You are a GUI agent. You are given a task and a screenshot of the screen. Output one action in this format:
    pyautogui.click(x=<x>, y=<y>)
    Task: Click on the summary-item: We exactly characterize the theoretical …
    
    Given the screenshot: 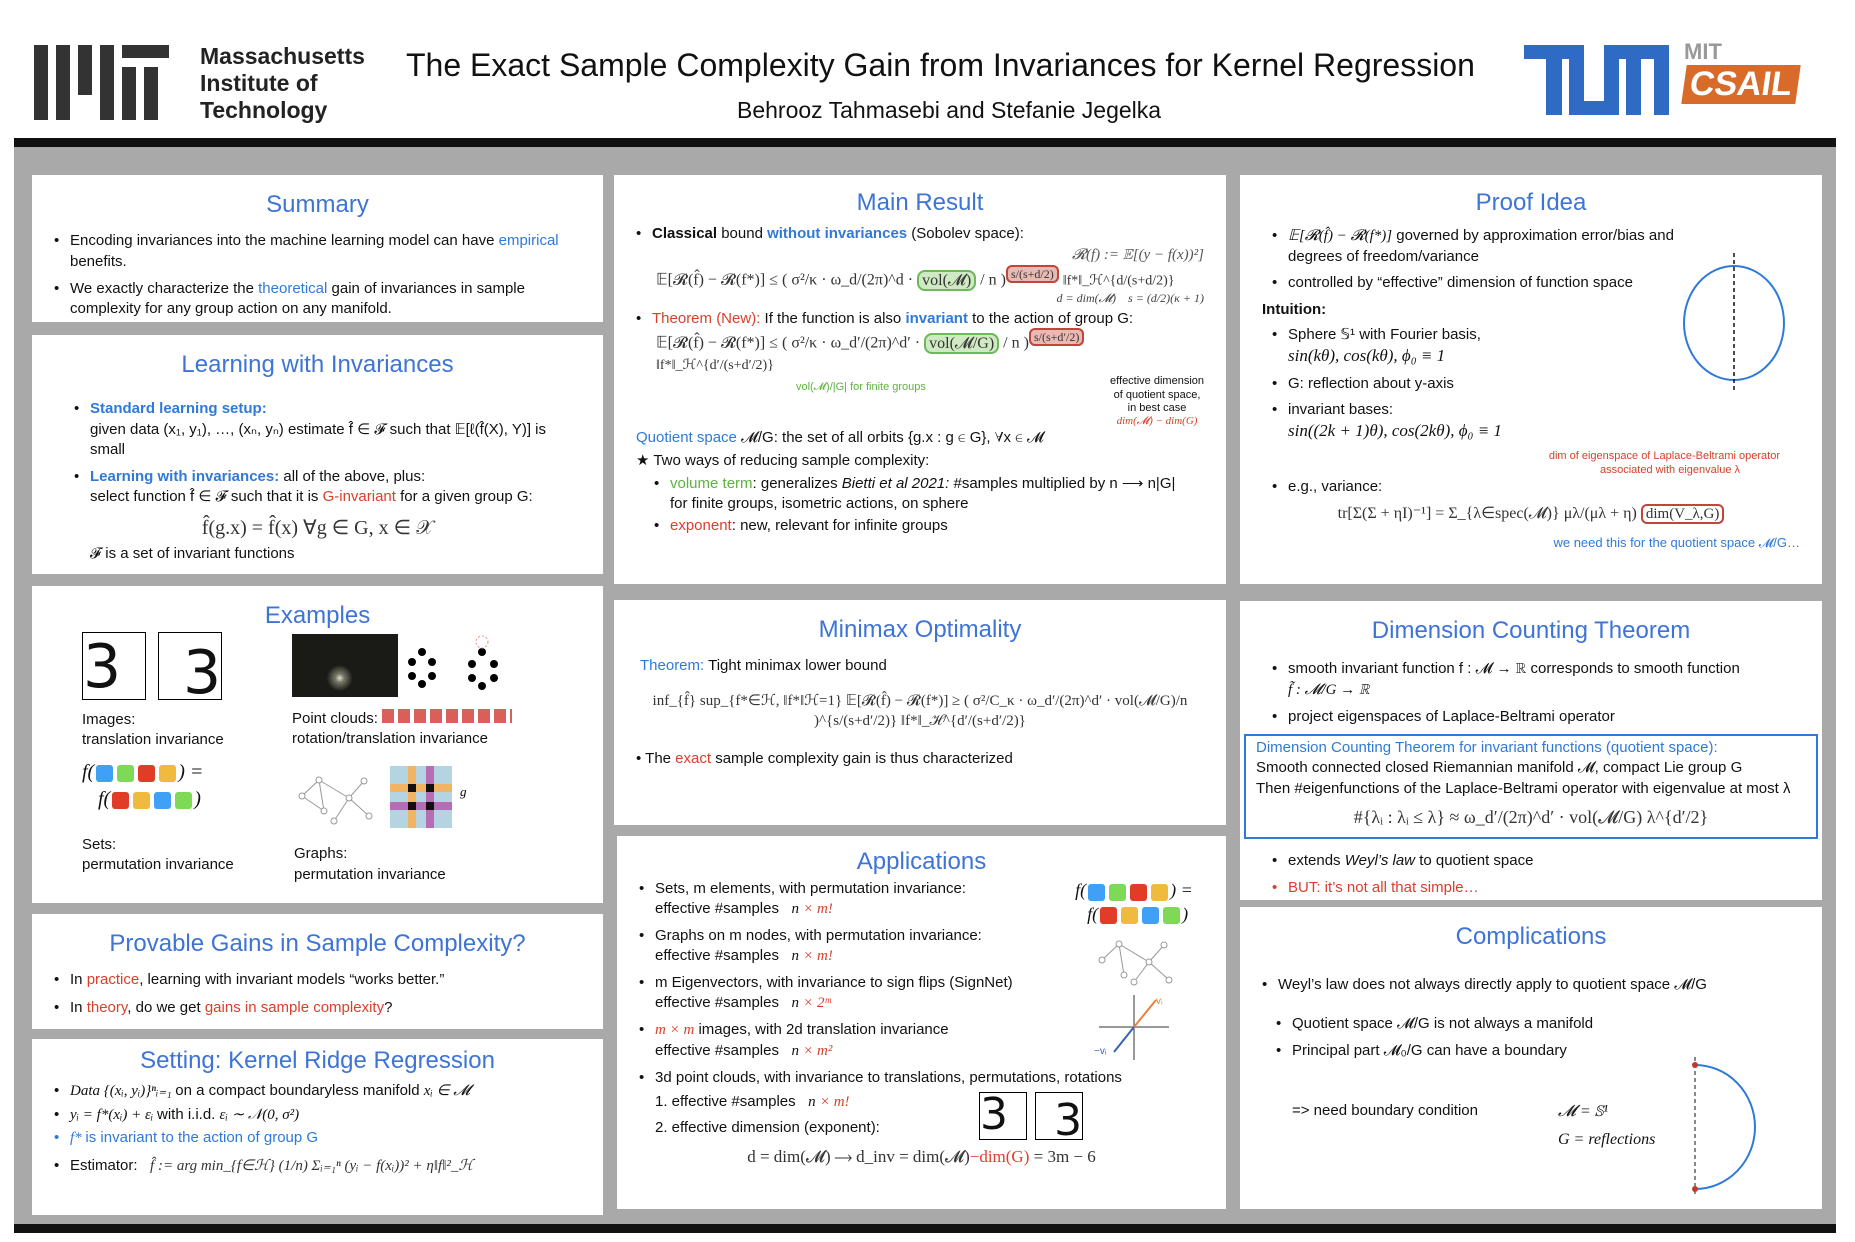 What is the action you would take?
    pyautogui.click(x=317, y=299)
    